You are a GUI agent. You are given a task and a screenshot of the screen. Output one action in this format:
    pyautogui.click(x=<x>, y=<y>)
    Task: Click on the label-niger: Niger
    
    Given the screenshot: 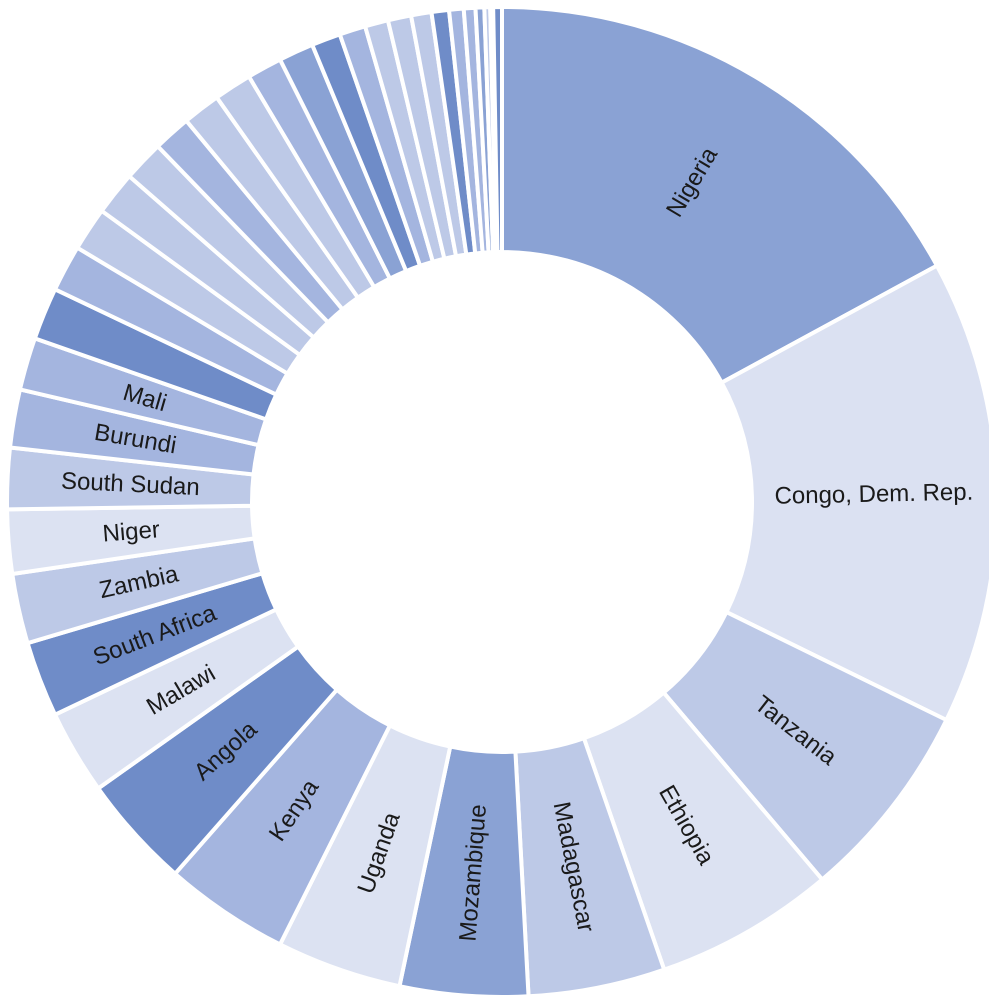 What is the action you would take?
    pyautogui.click(x=131, y=532)
    